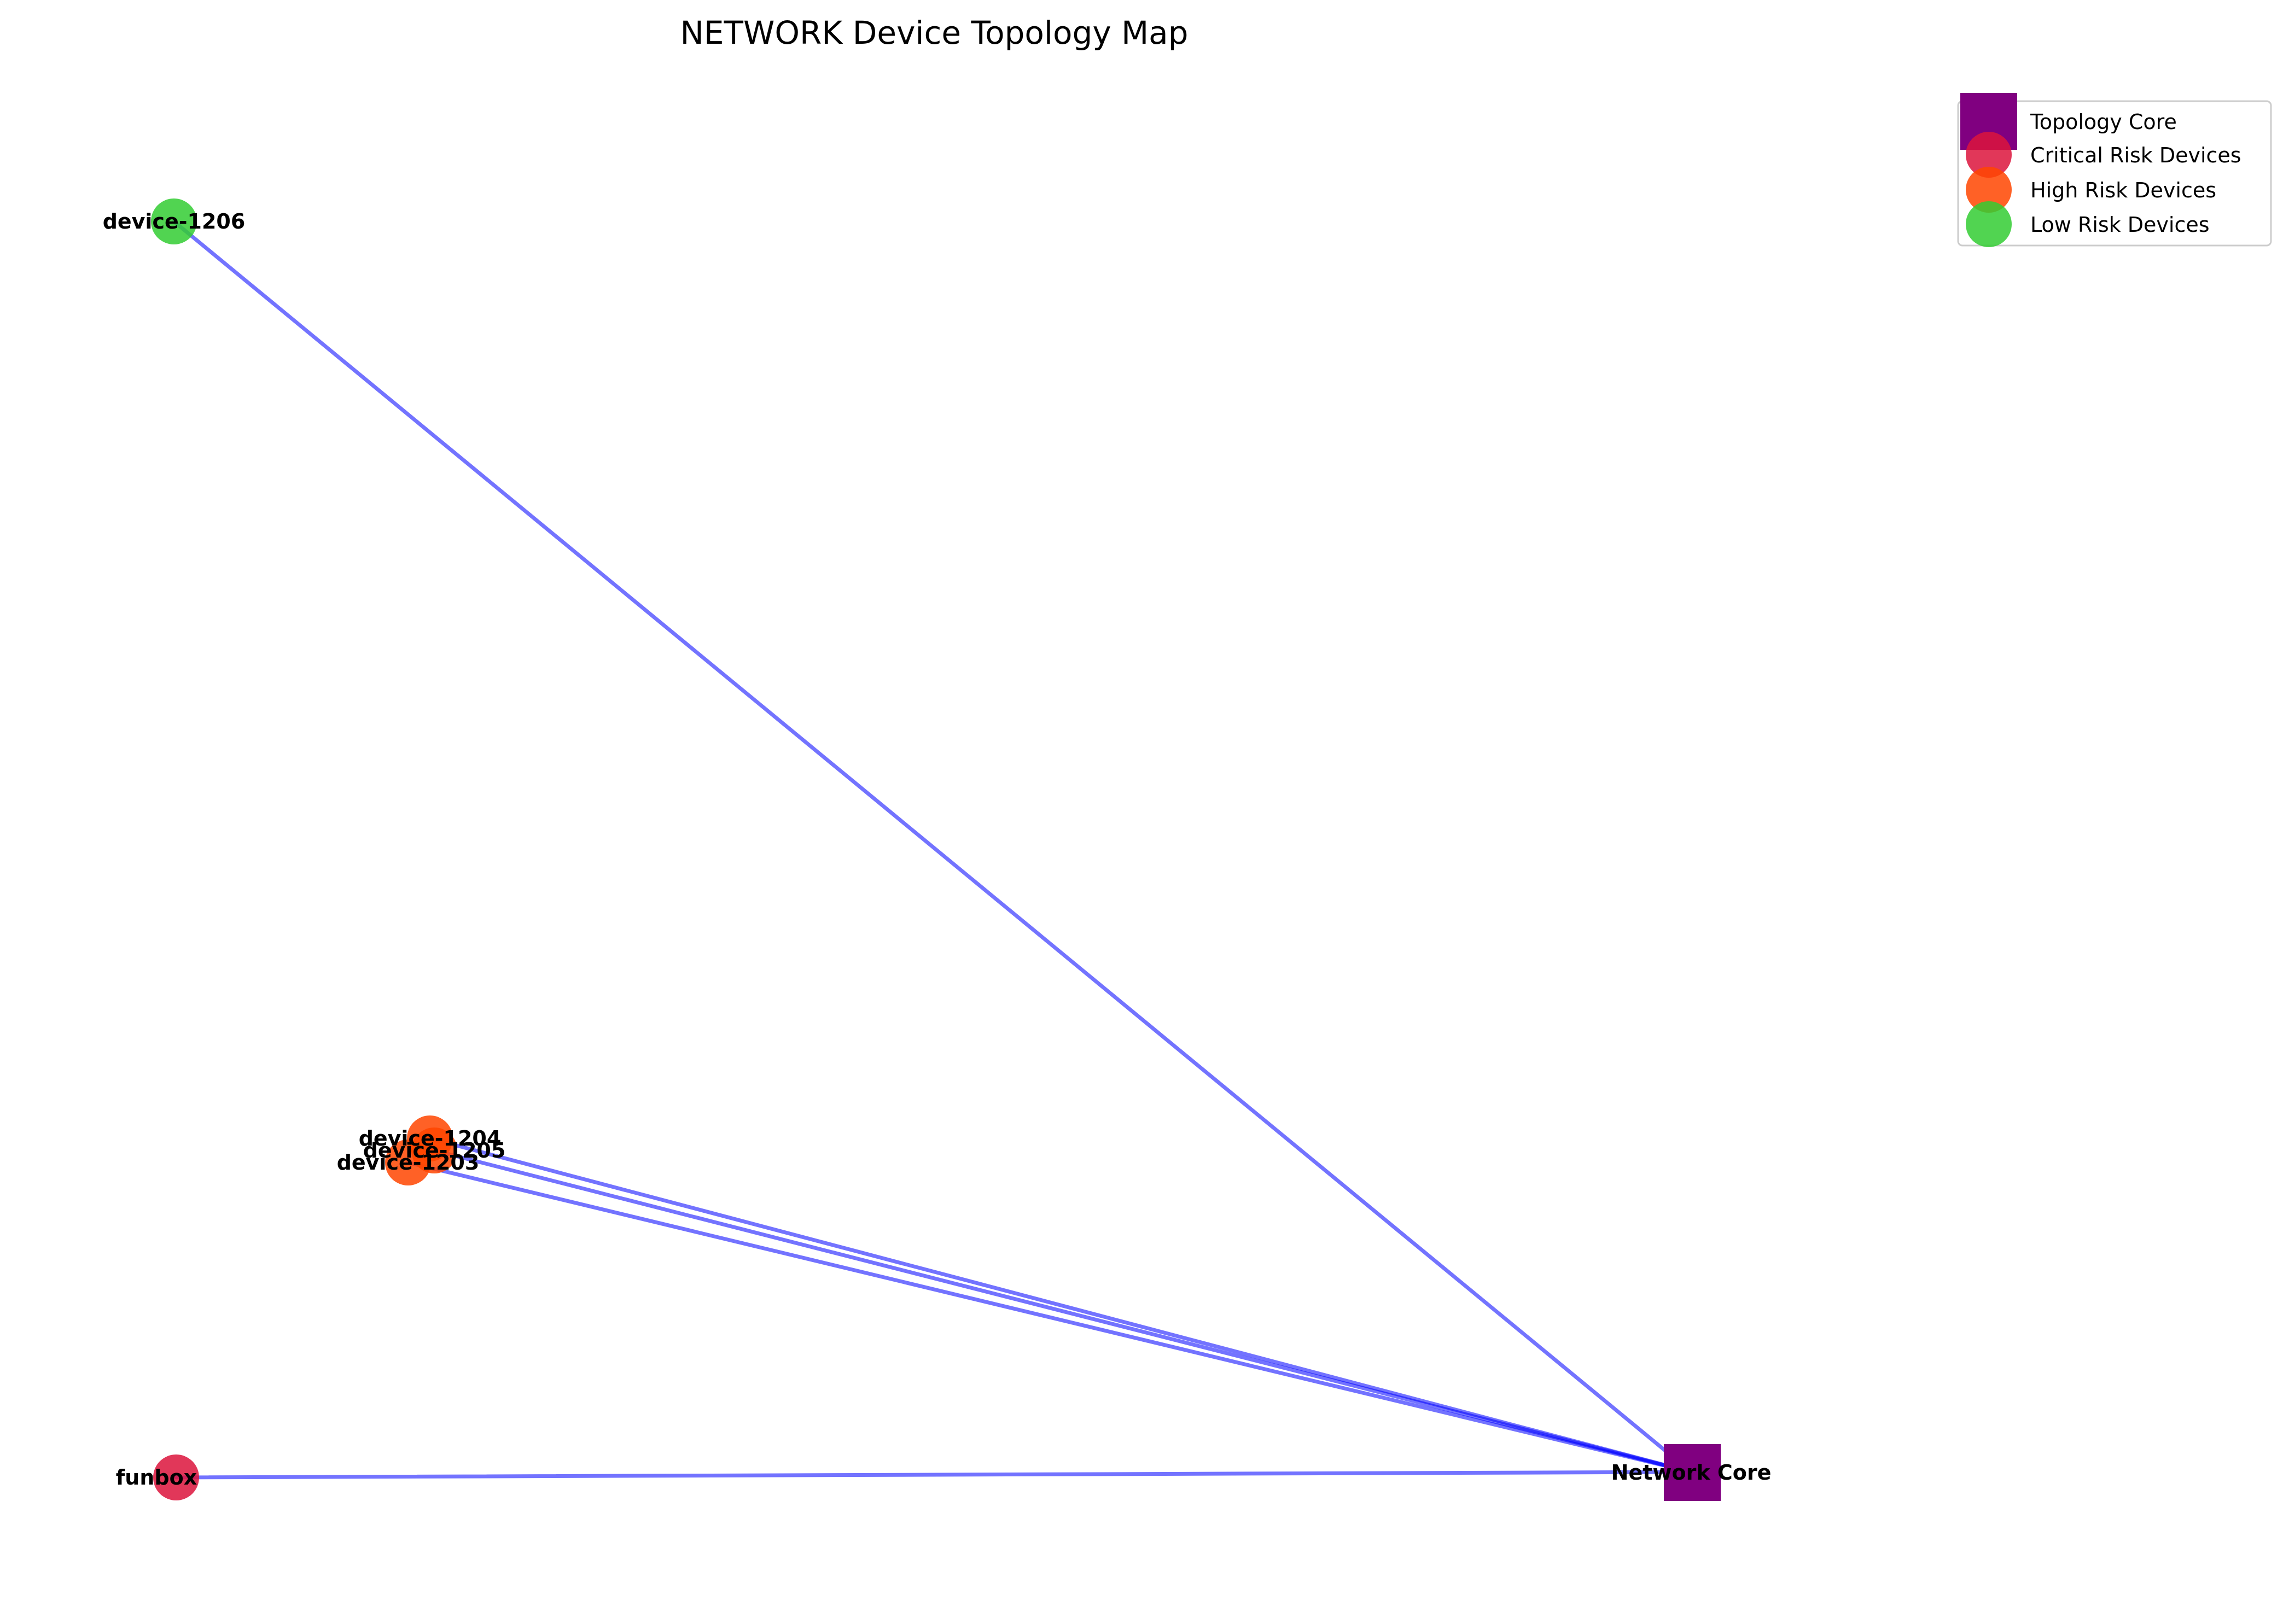 Image resolution: width=2283 pixels, height=1624 pixels. I want to click on legend-high-swatch-icon, so click(1989, 190).